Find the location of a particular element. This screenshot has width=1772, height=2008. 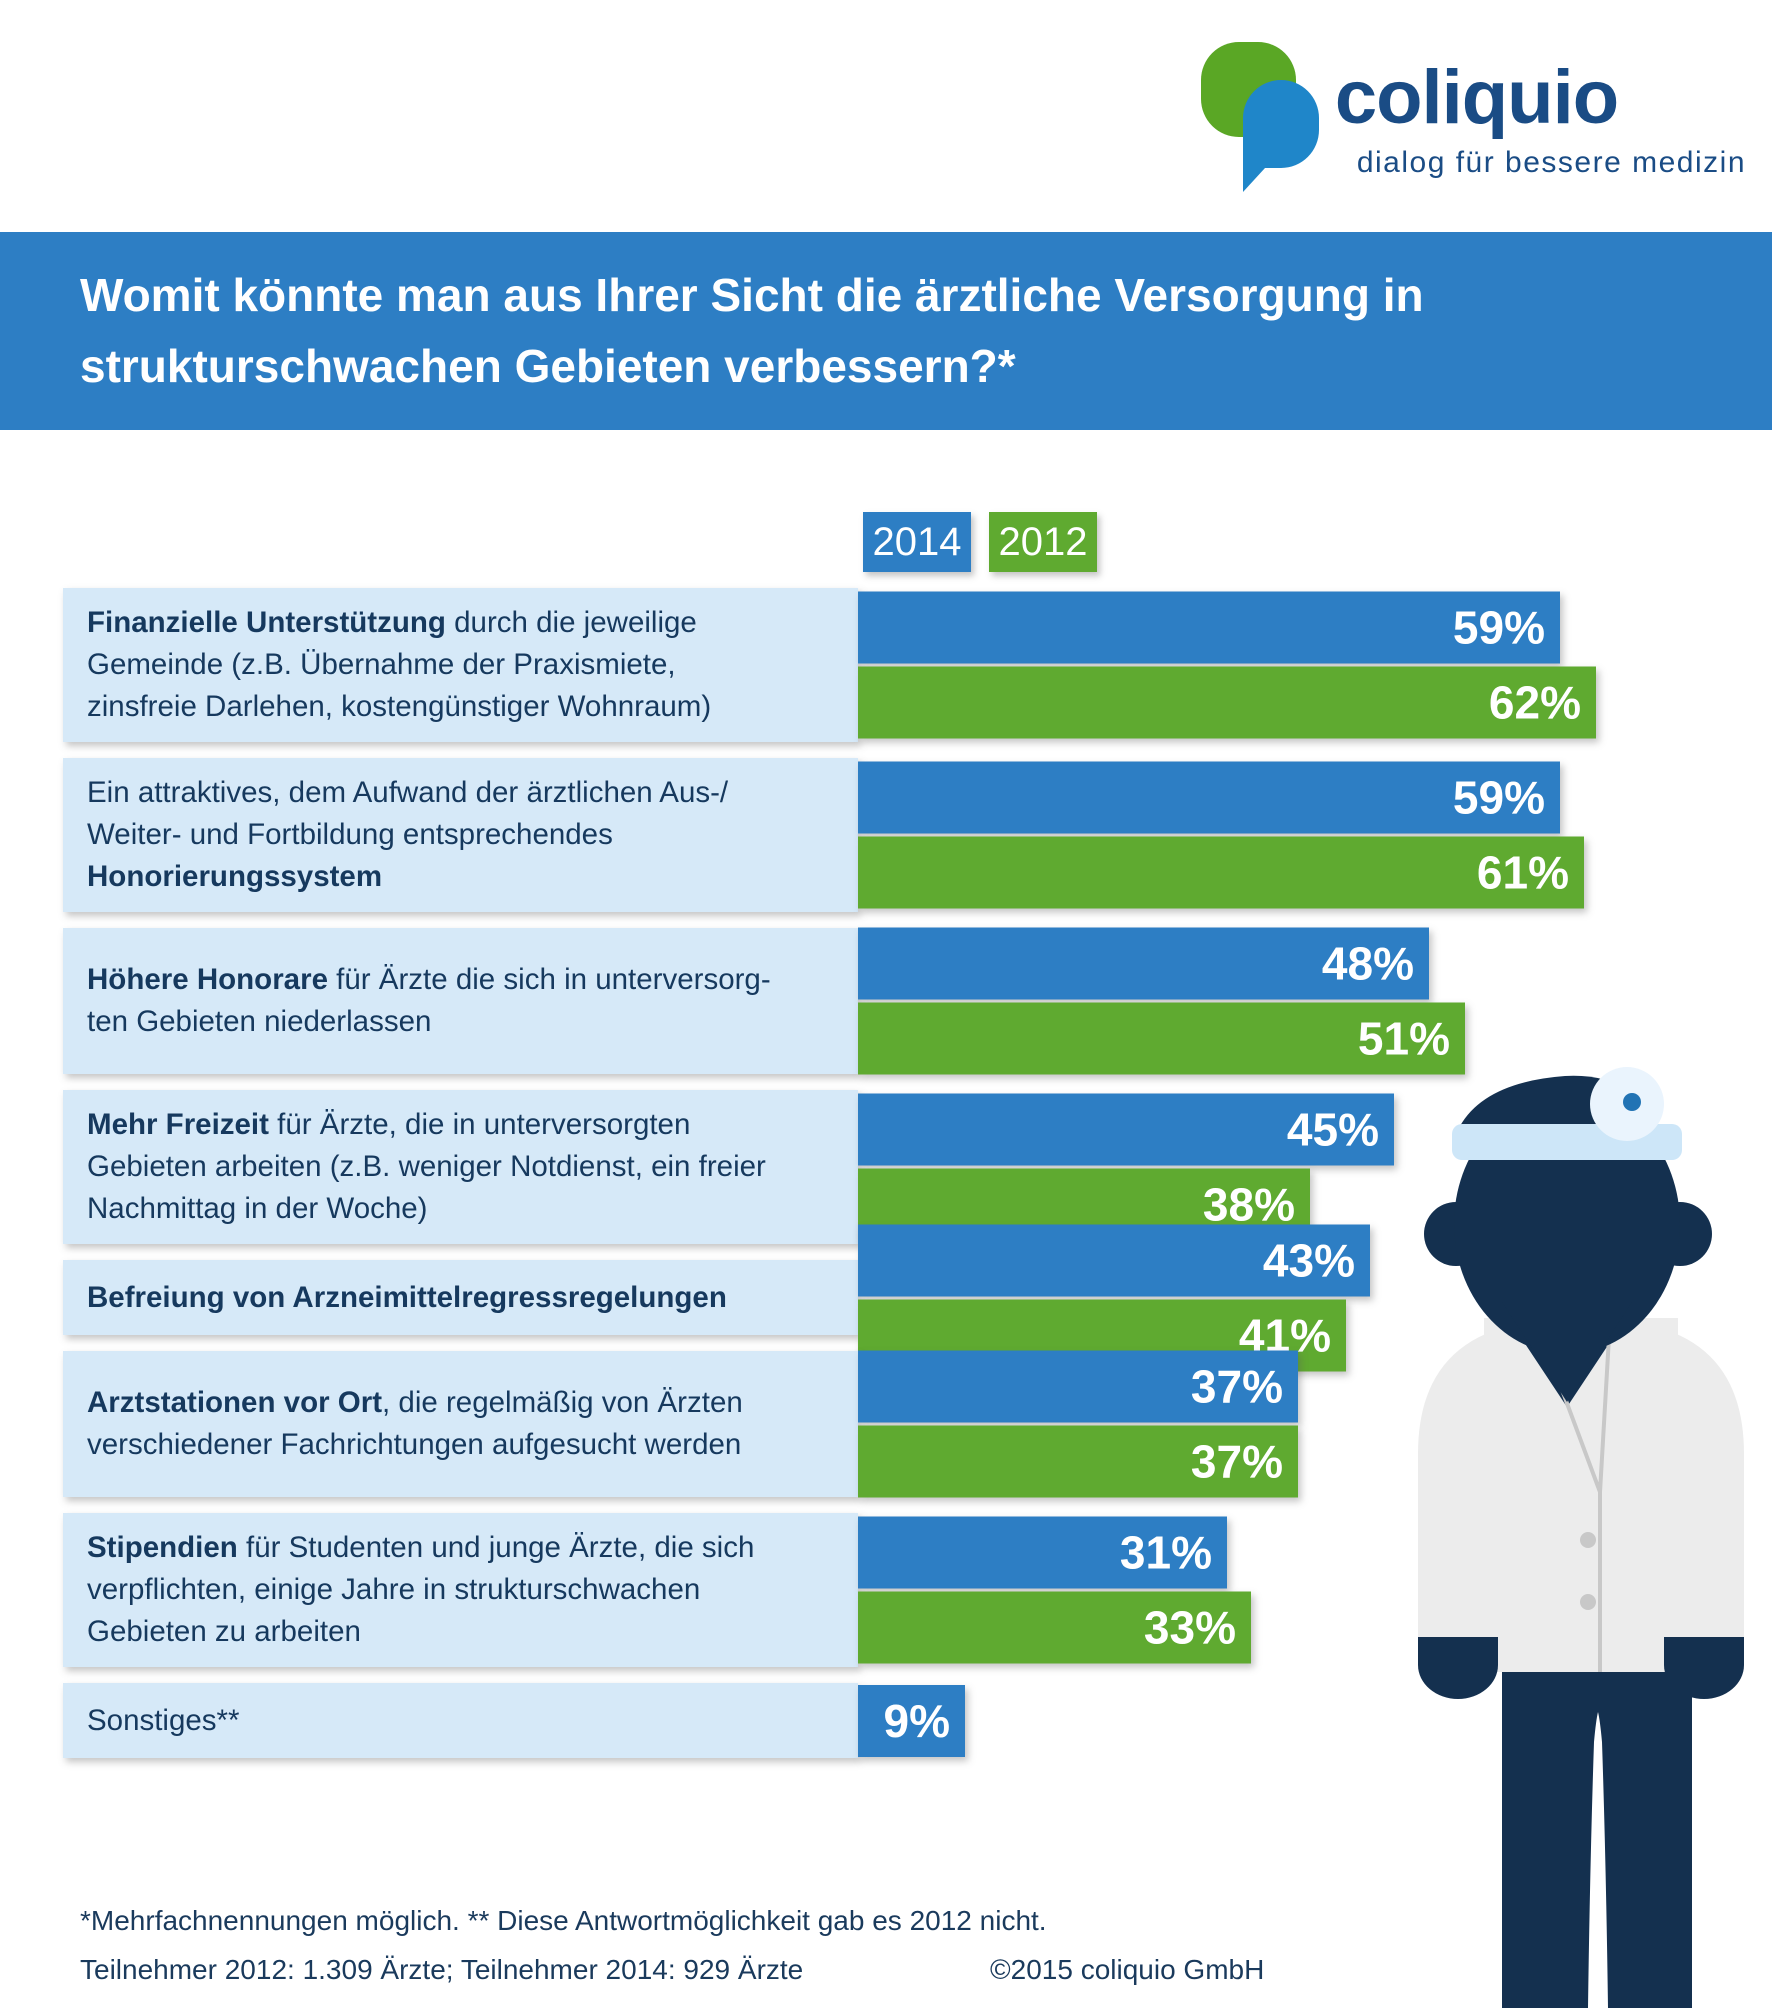

bar-2014: 37% is located at coordinates (1078, 1386).